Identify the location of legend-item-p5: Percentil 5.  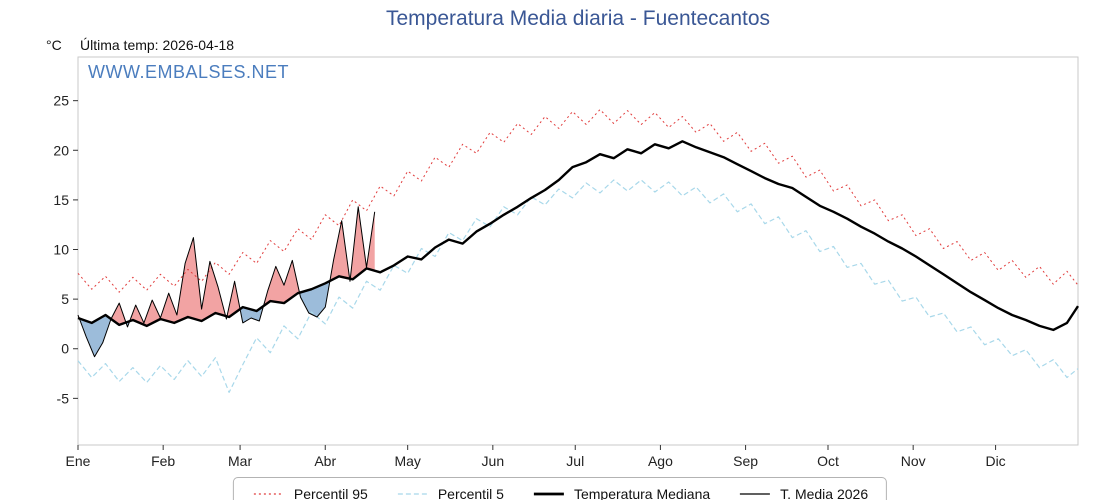
(450, 493).